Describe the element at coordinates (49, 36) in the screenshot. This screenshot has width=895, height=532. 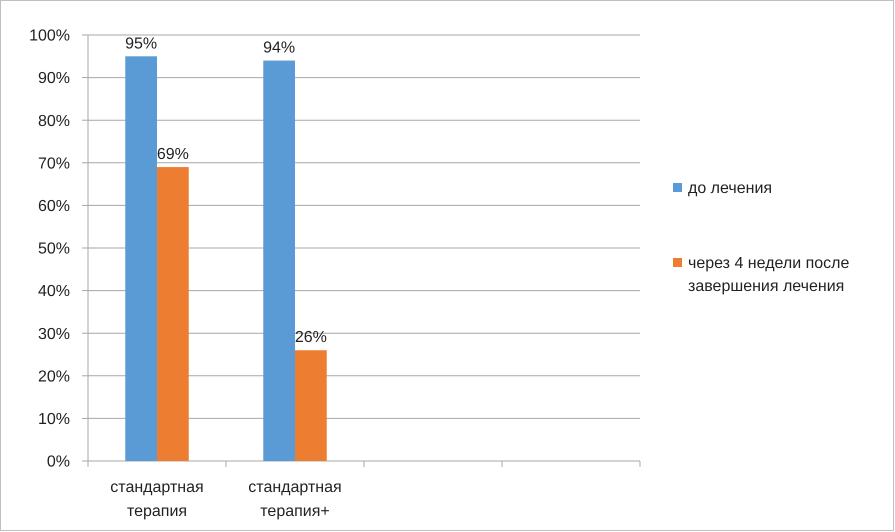
I see `y-tick-label: 100%` at that location.